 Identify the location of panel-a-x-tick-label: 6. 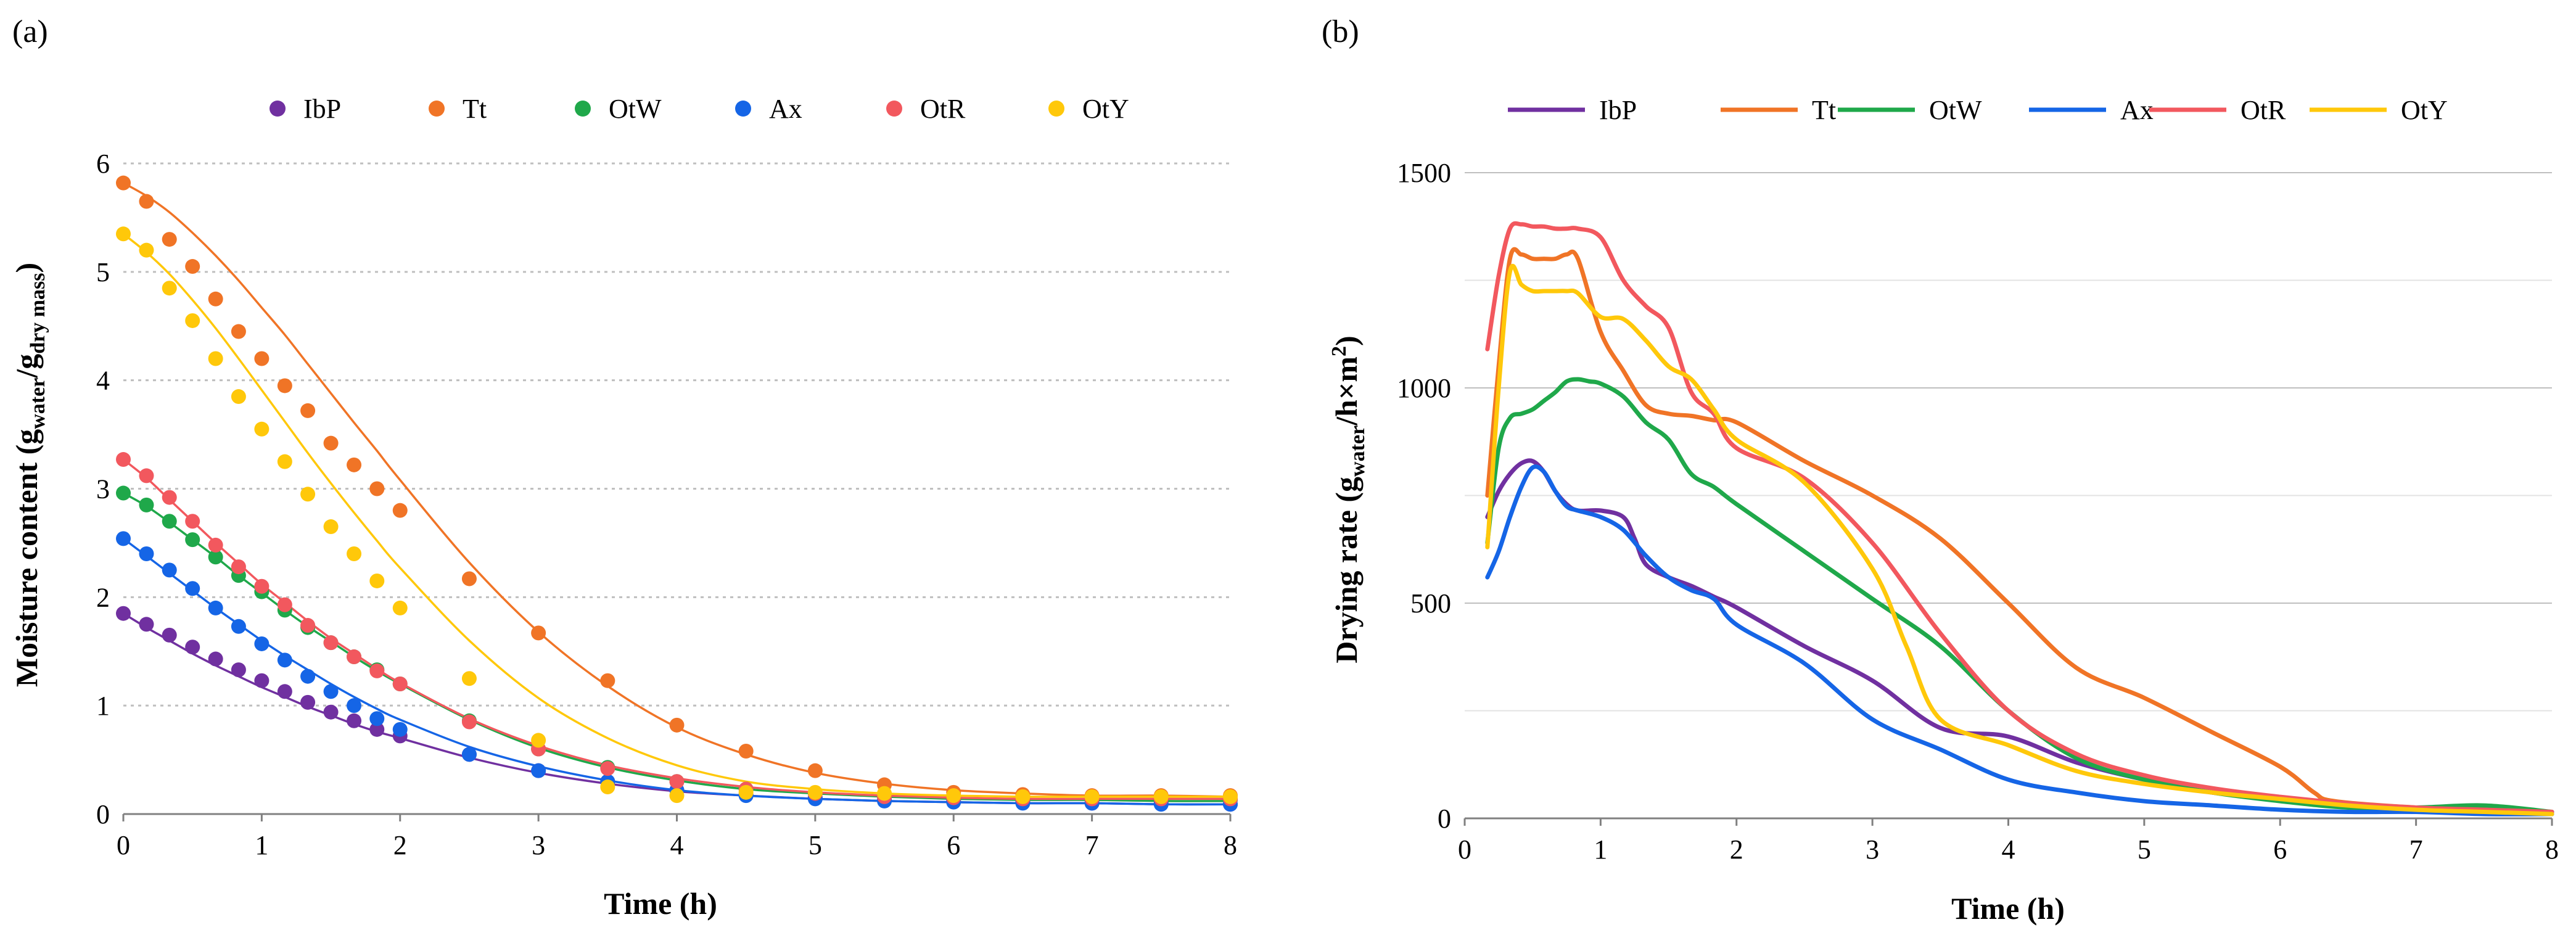
(953, 845).